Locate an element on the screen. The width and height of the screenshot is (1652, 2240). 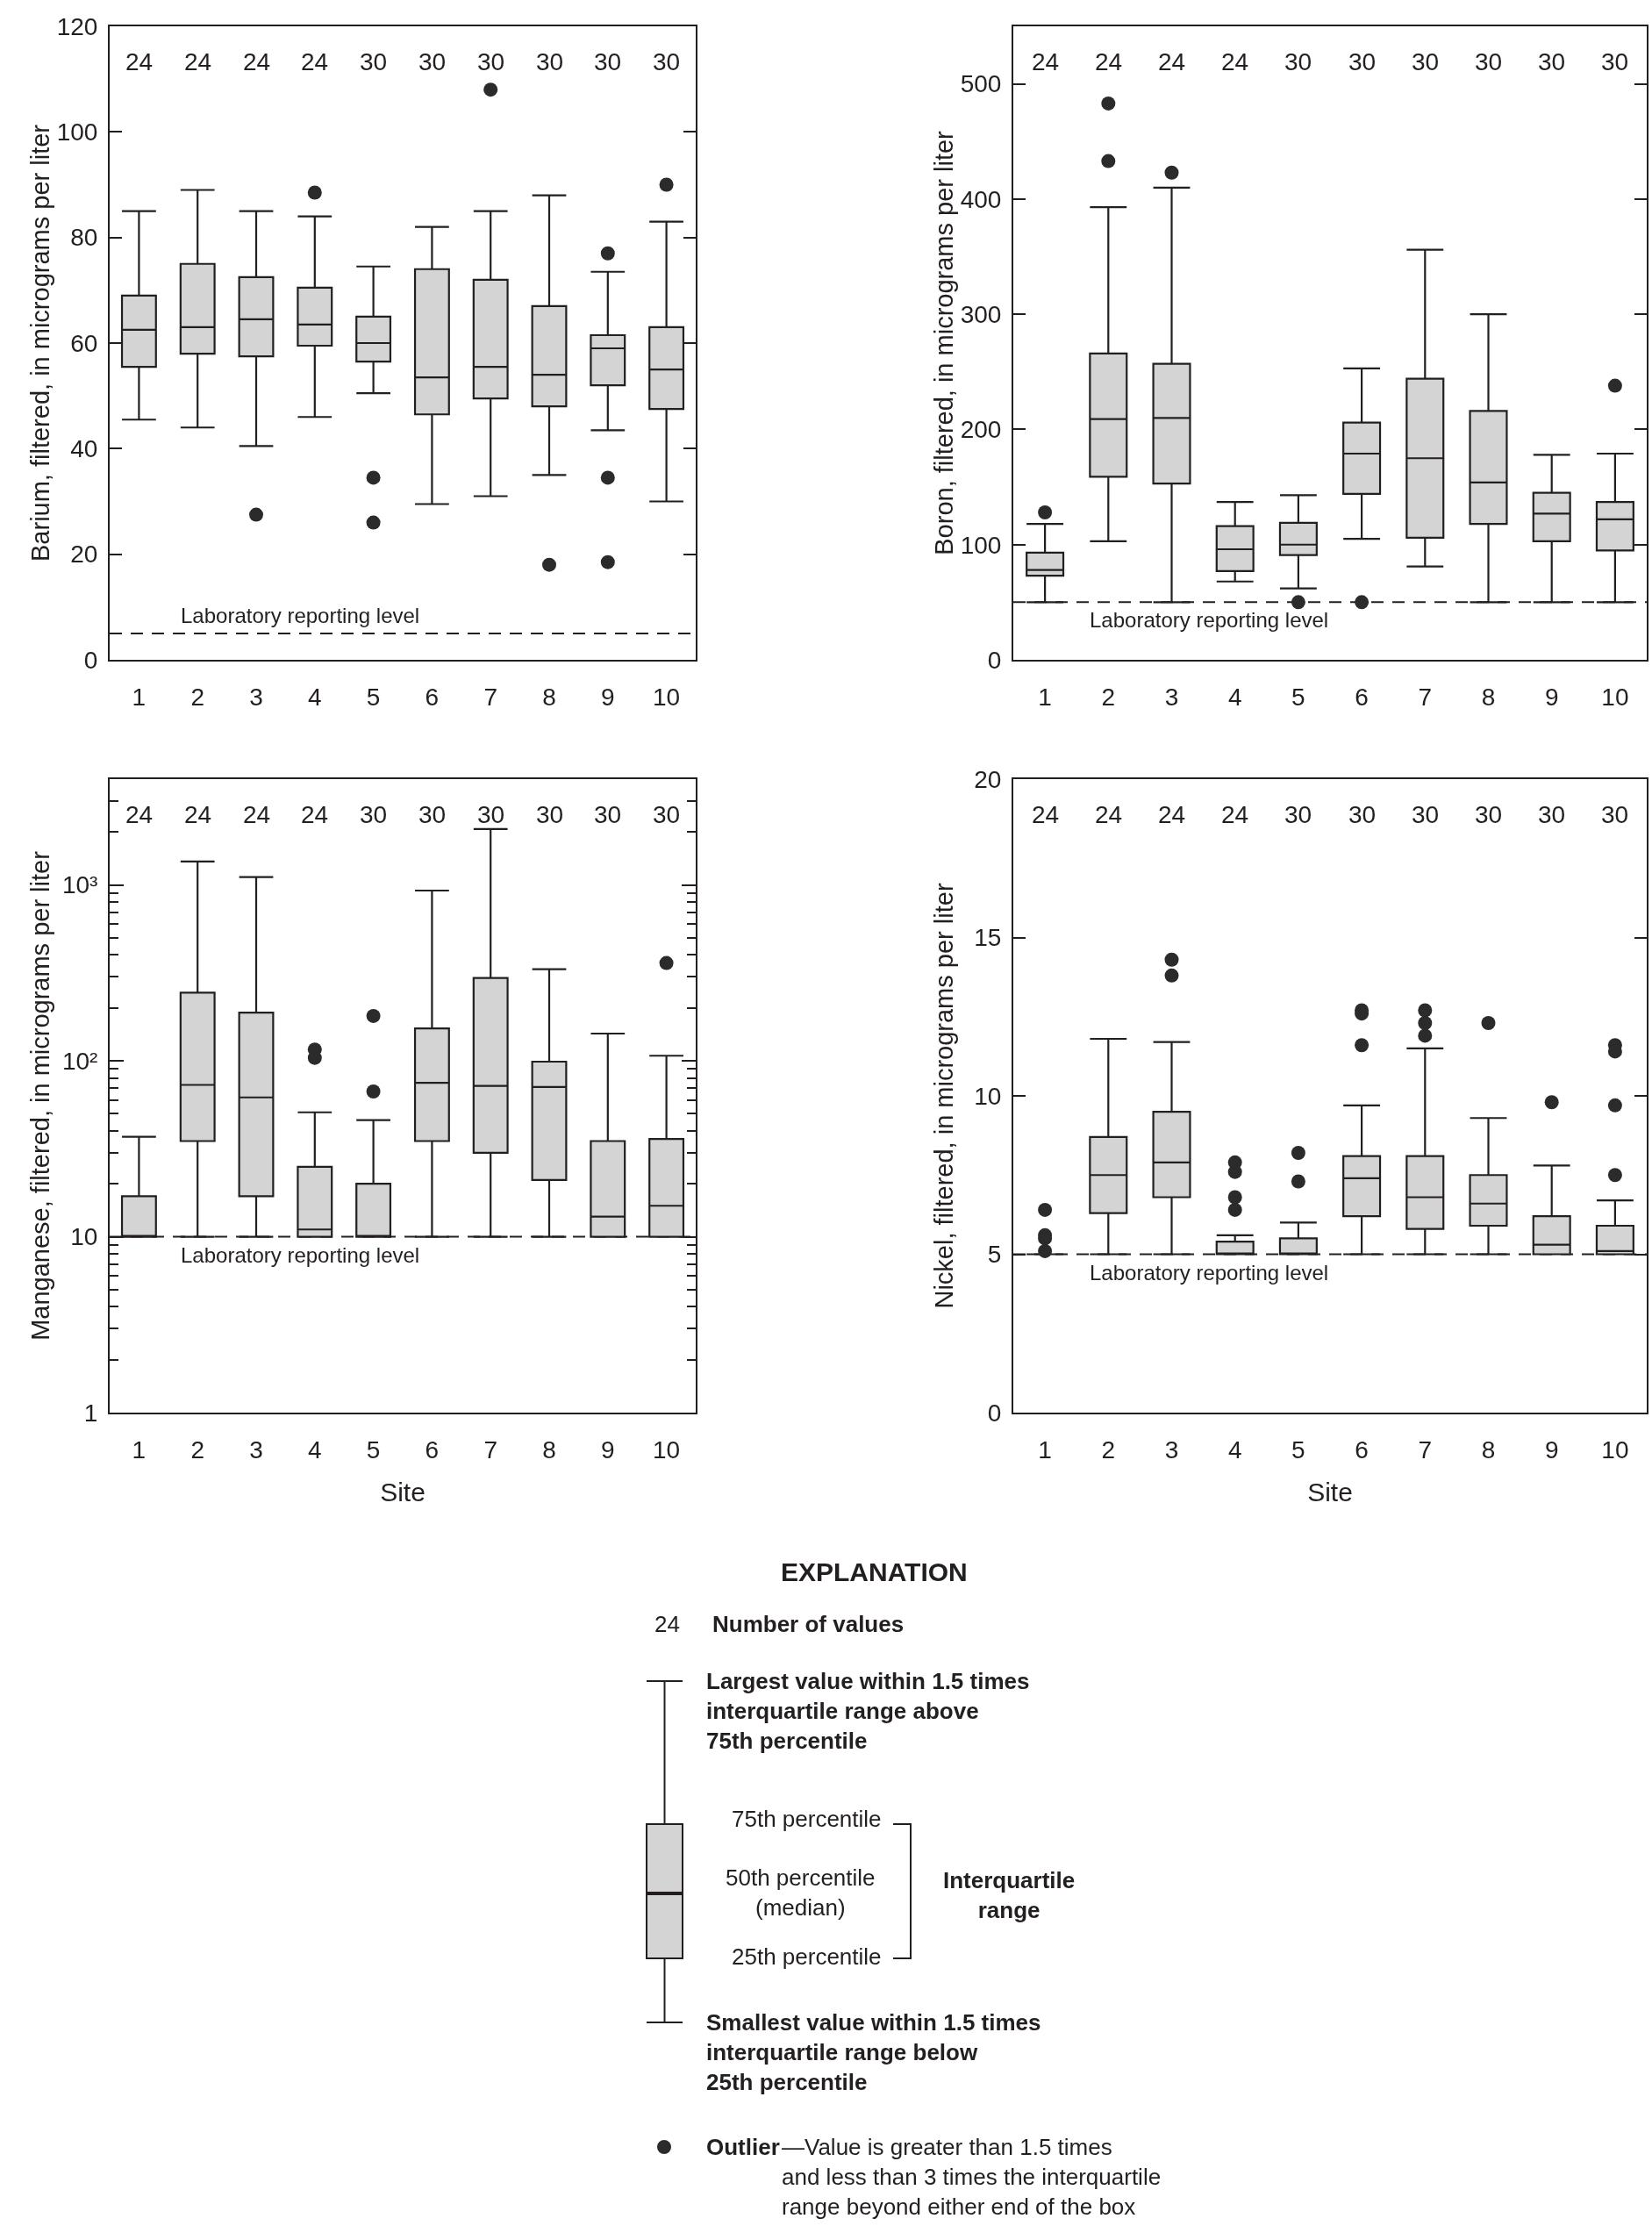
y-tick-label: 10³ is located at coordinates (80, 885).